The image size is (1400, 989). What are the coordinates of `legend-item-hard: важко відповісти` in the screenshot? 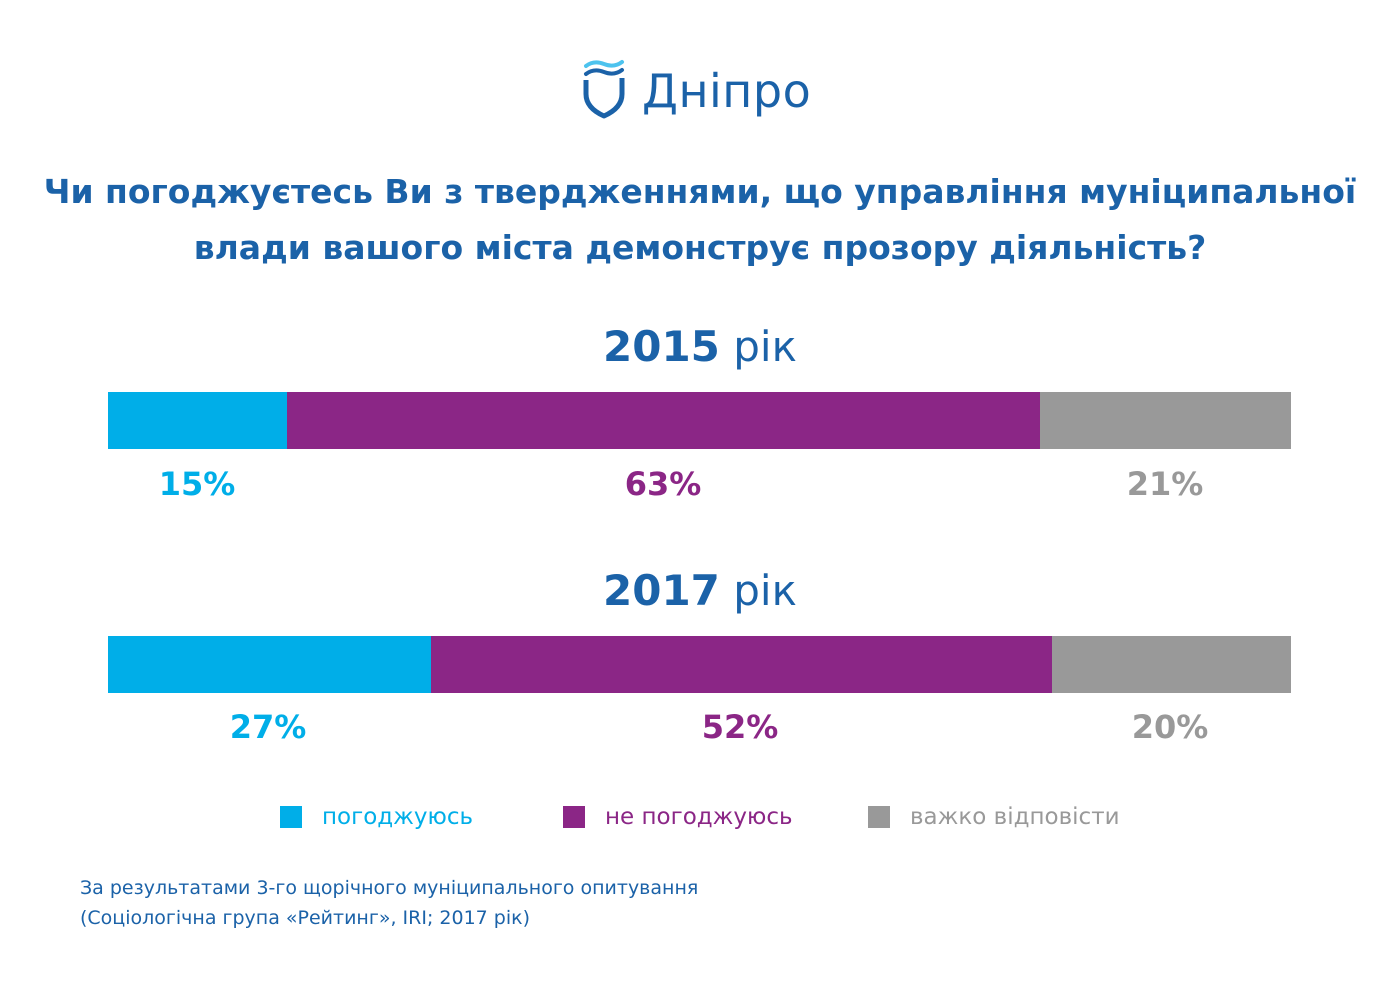 It's located at (994, 817).